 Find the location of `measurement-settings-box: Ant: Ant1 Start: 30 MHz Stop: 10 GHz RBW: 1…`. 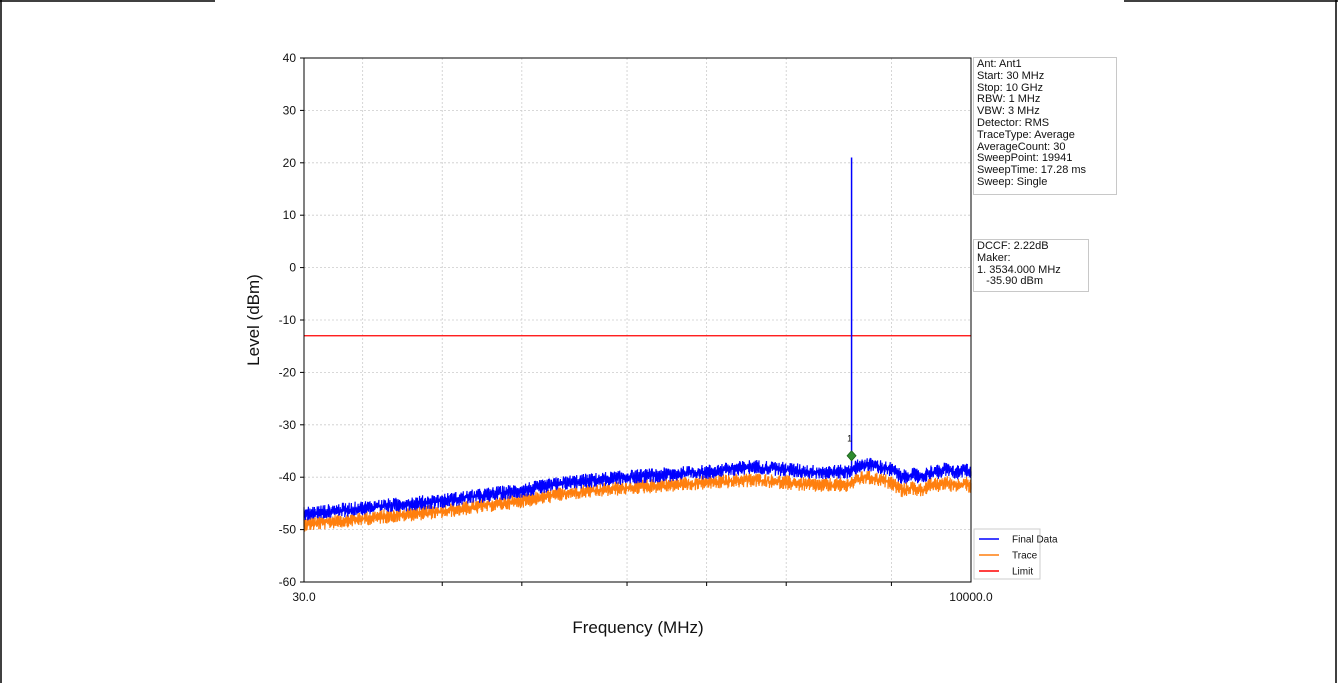

measurement-settings-box: Ant: Ant1 Start: 30 MHz Stop: 10 GHz RBW: 1… is located at coordinates (1045, 126).